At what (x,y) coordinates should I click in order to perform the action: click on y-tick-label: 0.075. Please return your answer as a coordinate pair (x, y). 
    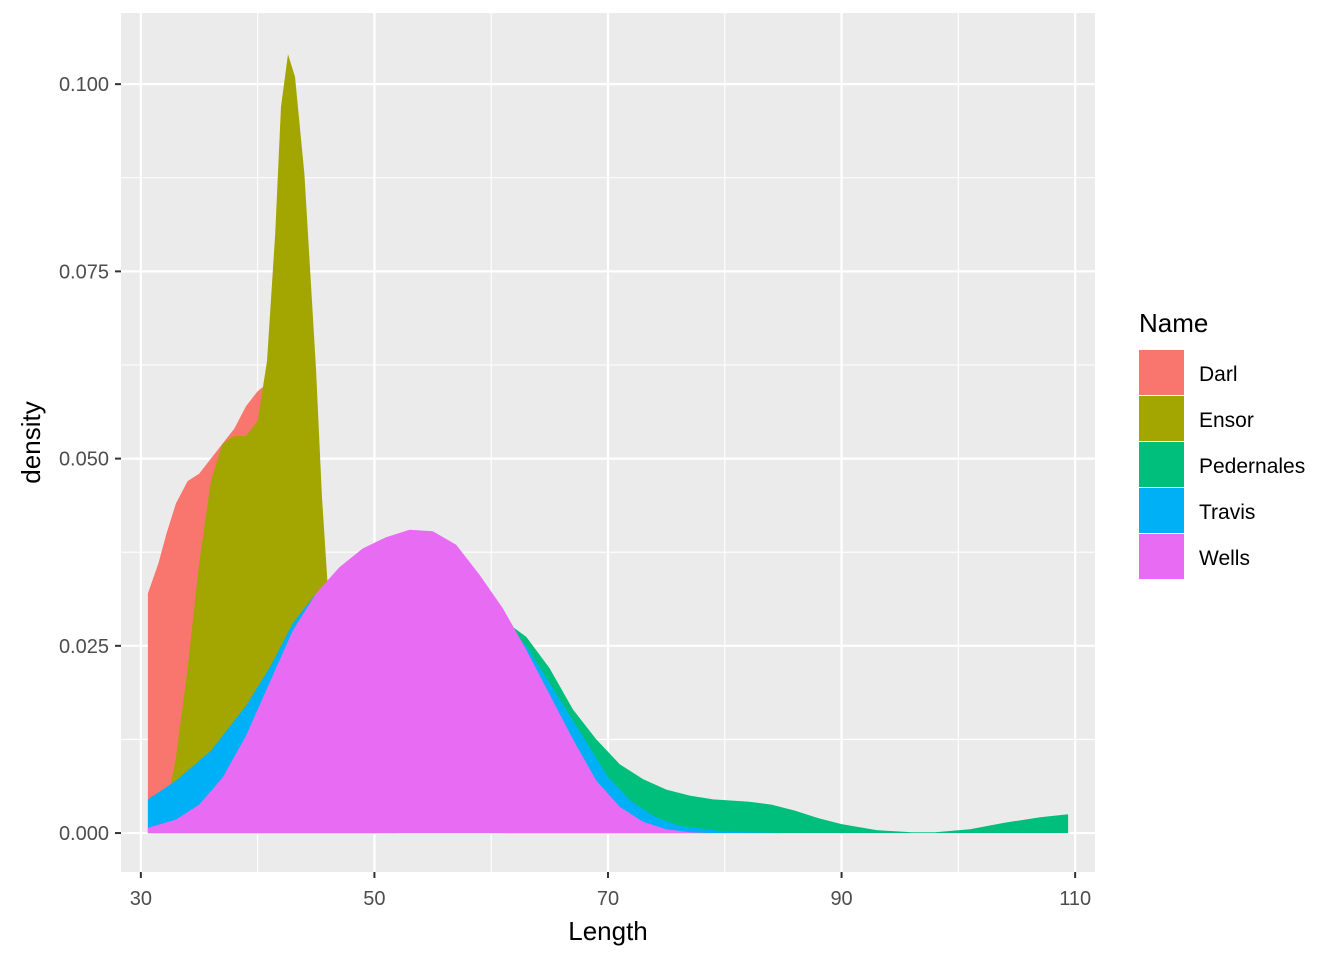
    Looking at the image, I should click on (84, 272).